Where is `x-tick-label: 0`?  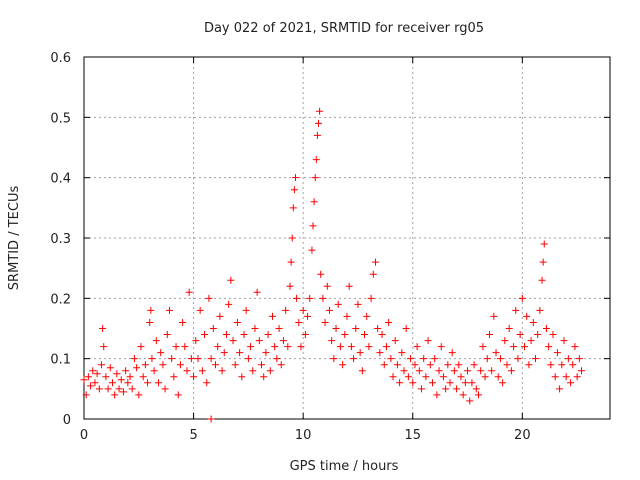 x-tick-label: 0 is located at coordinates (84, 435).